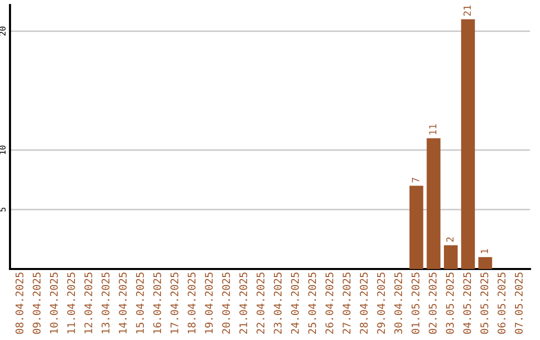  What do you see at coordinates (140, 303) in the screenshot?
I see `x-tick-label: 15.04.2025` at bounding box center [140, 303].